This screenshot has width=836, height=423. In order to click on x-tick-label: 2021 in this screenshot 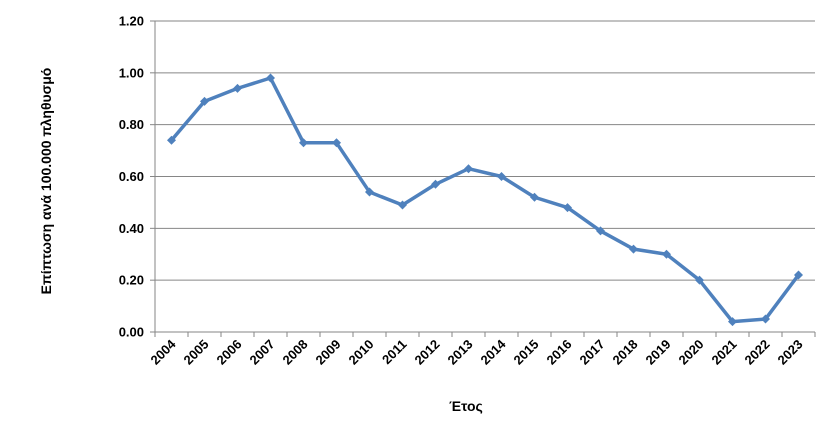, I will do `click(724, 352)`.